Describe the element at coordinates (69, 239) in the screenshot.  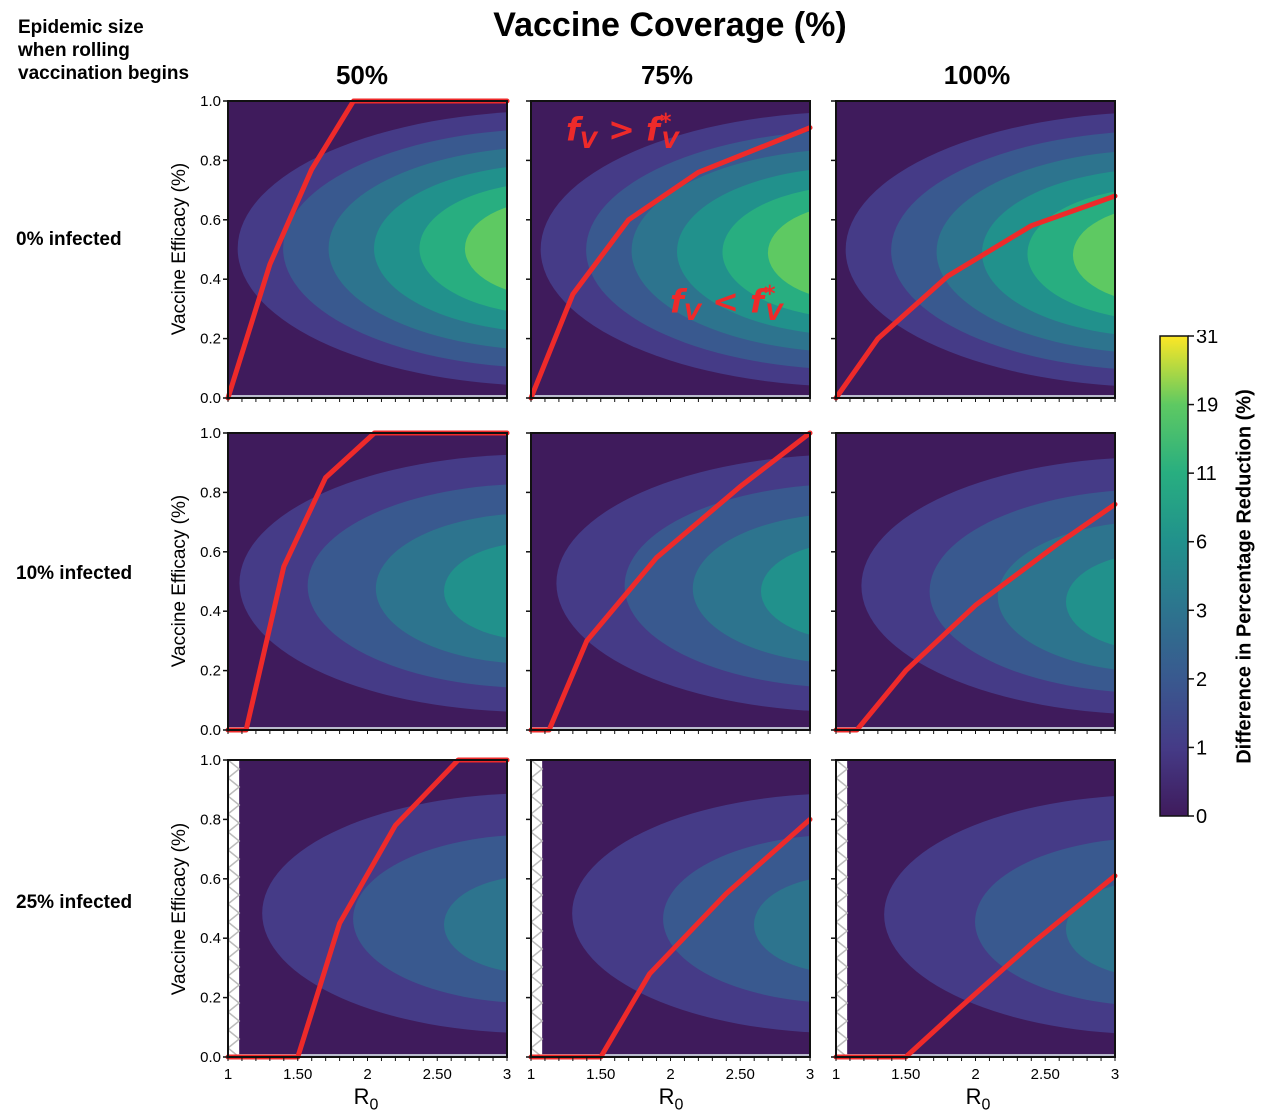
I see `row-title-0: 0% infected` at that location.